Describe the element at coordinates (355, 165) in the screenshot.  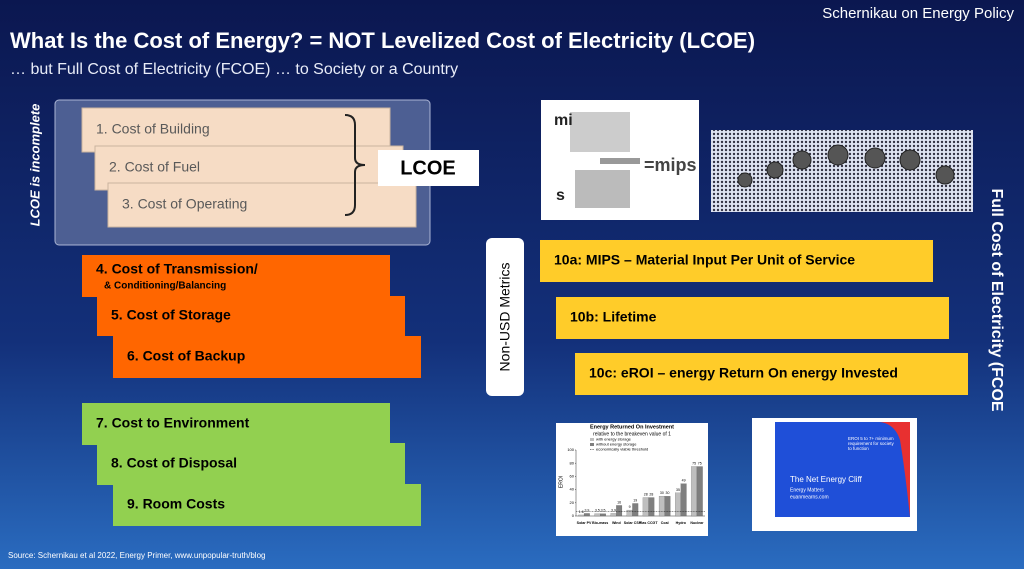
I see `brace` at that location.